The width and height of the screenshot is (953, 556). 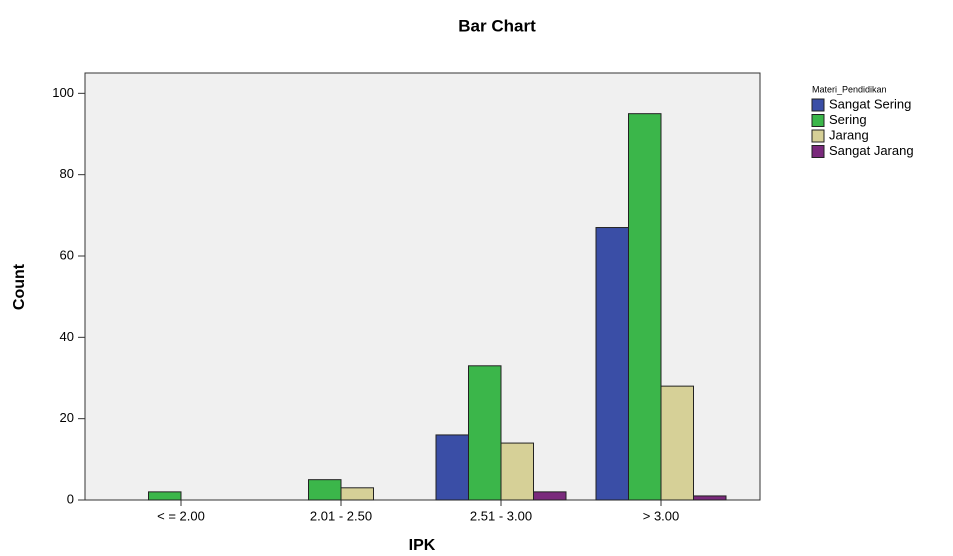 I want to click on legend-label: Jarang, so click(x=849, y=134).